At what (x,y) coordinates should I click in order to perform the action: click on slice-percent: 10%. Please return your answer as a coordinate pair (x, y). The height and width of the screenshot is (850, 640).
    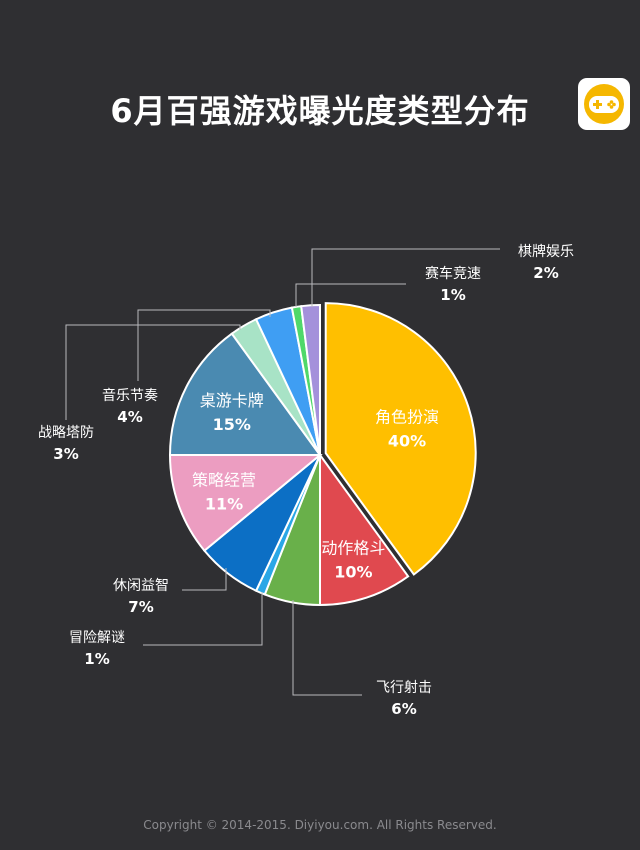
    Looking at the image, I should click on (353, 572).